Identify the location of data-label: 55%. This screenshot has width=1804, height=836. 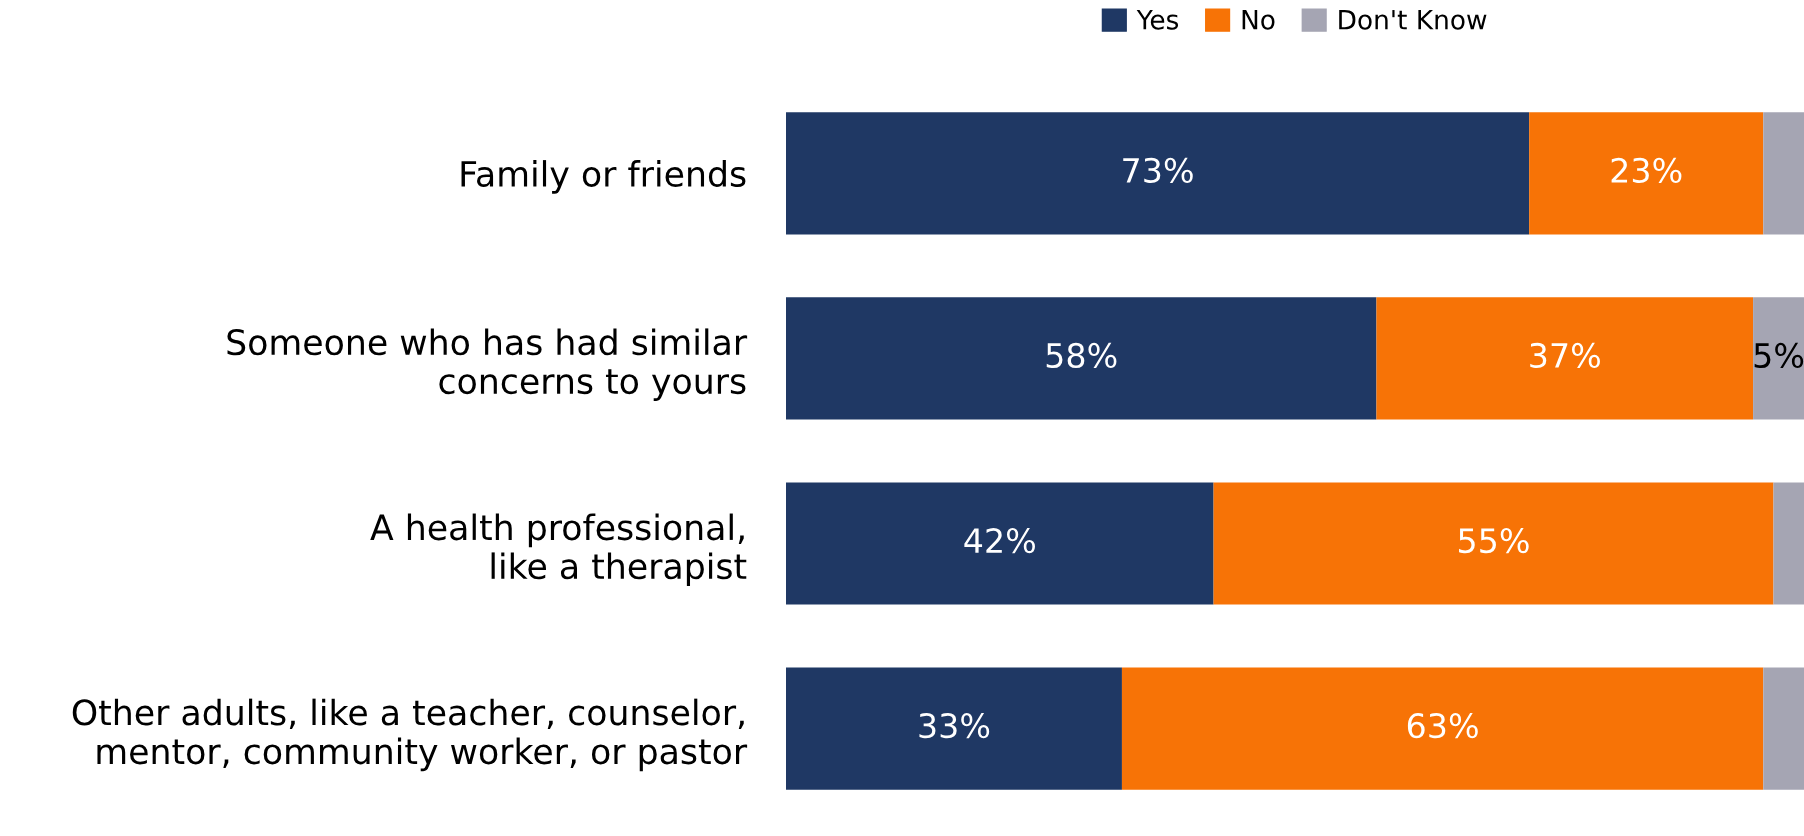
(1494, 540).